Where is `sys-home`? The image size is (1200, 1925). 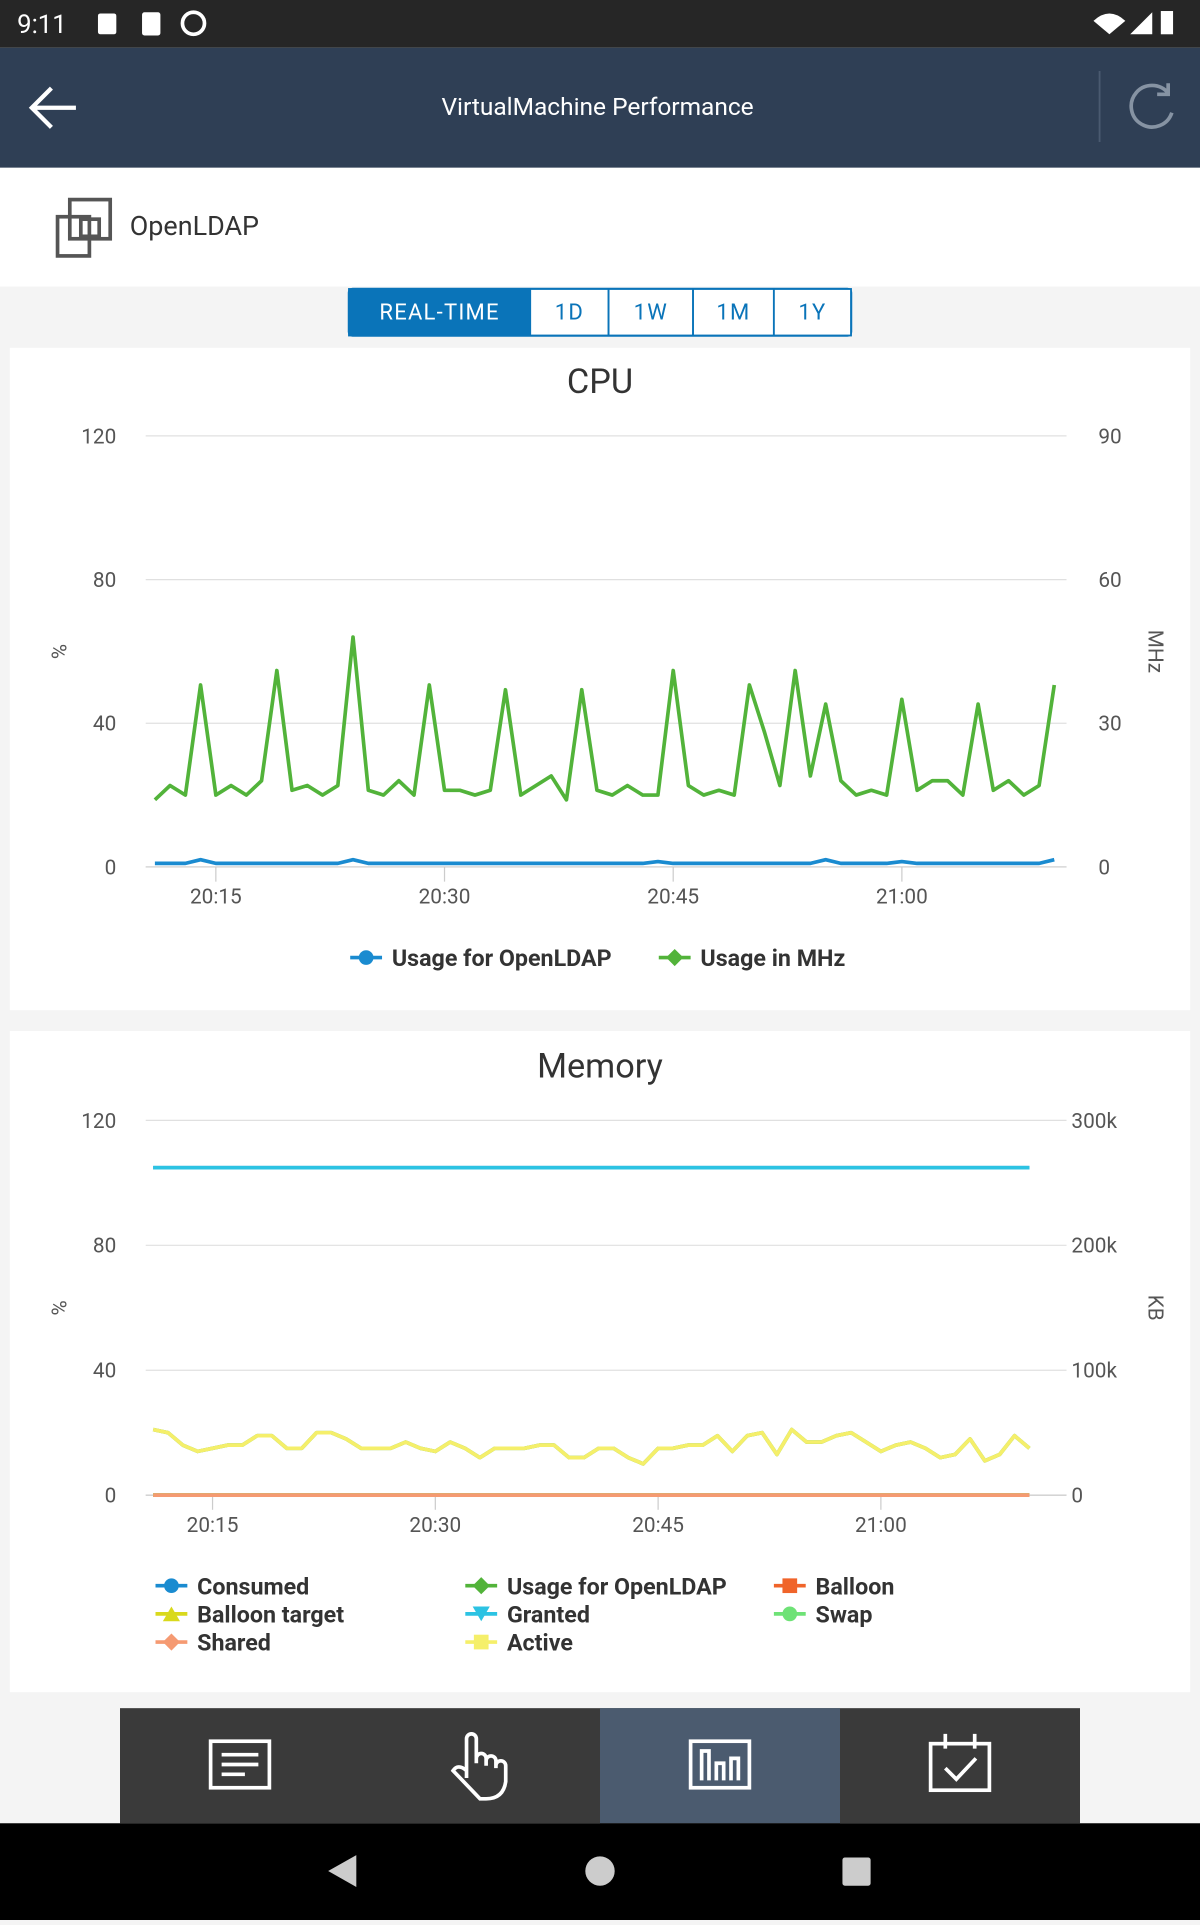
sys-home is located at coordinates (600, 1871).